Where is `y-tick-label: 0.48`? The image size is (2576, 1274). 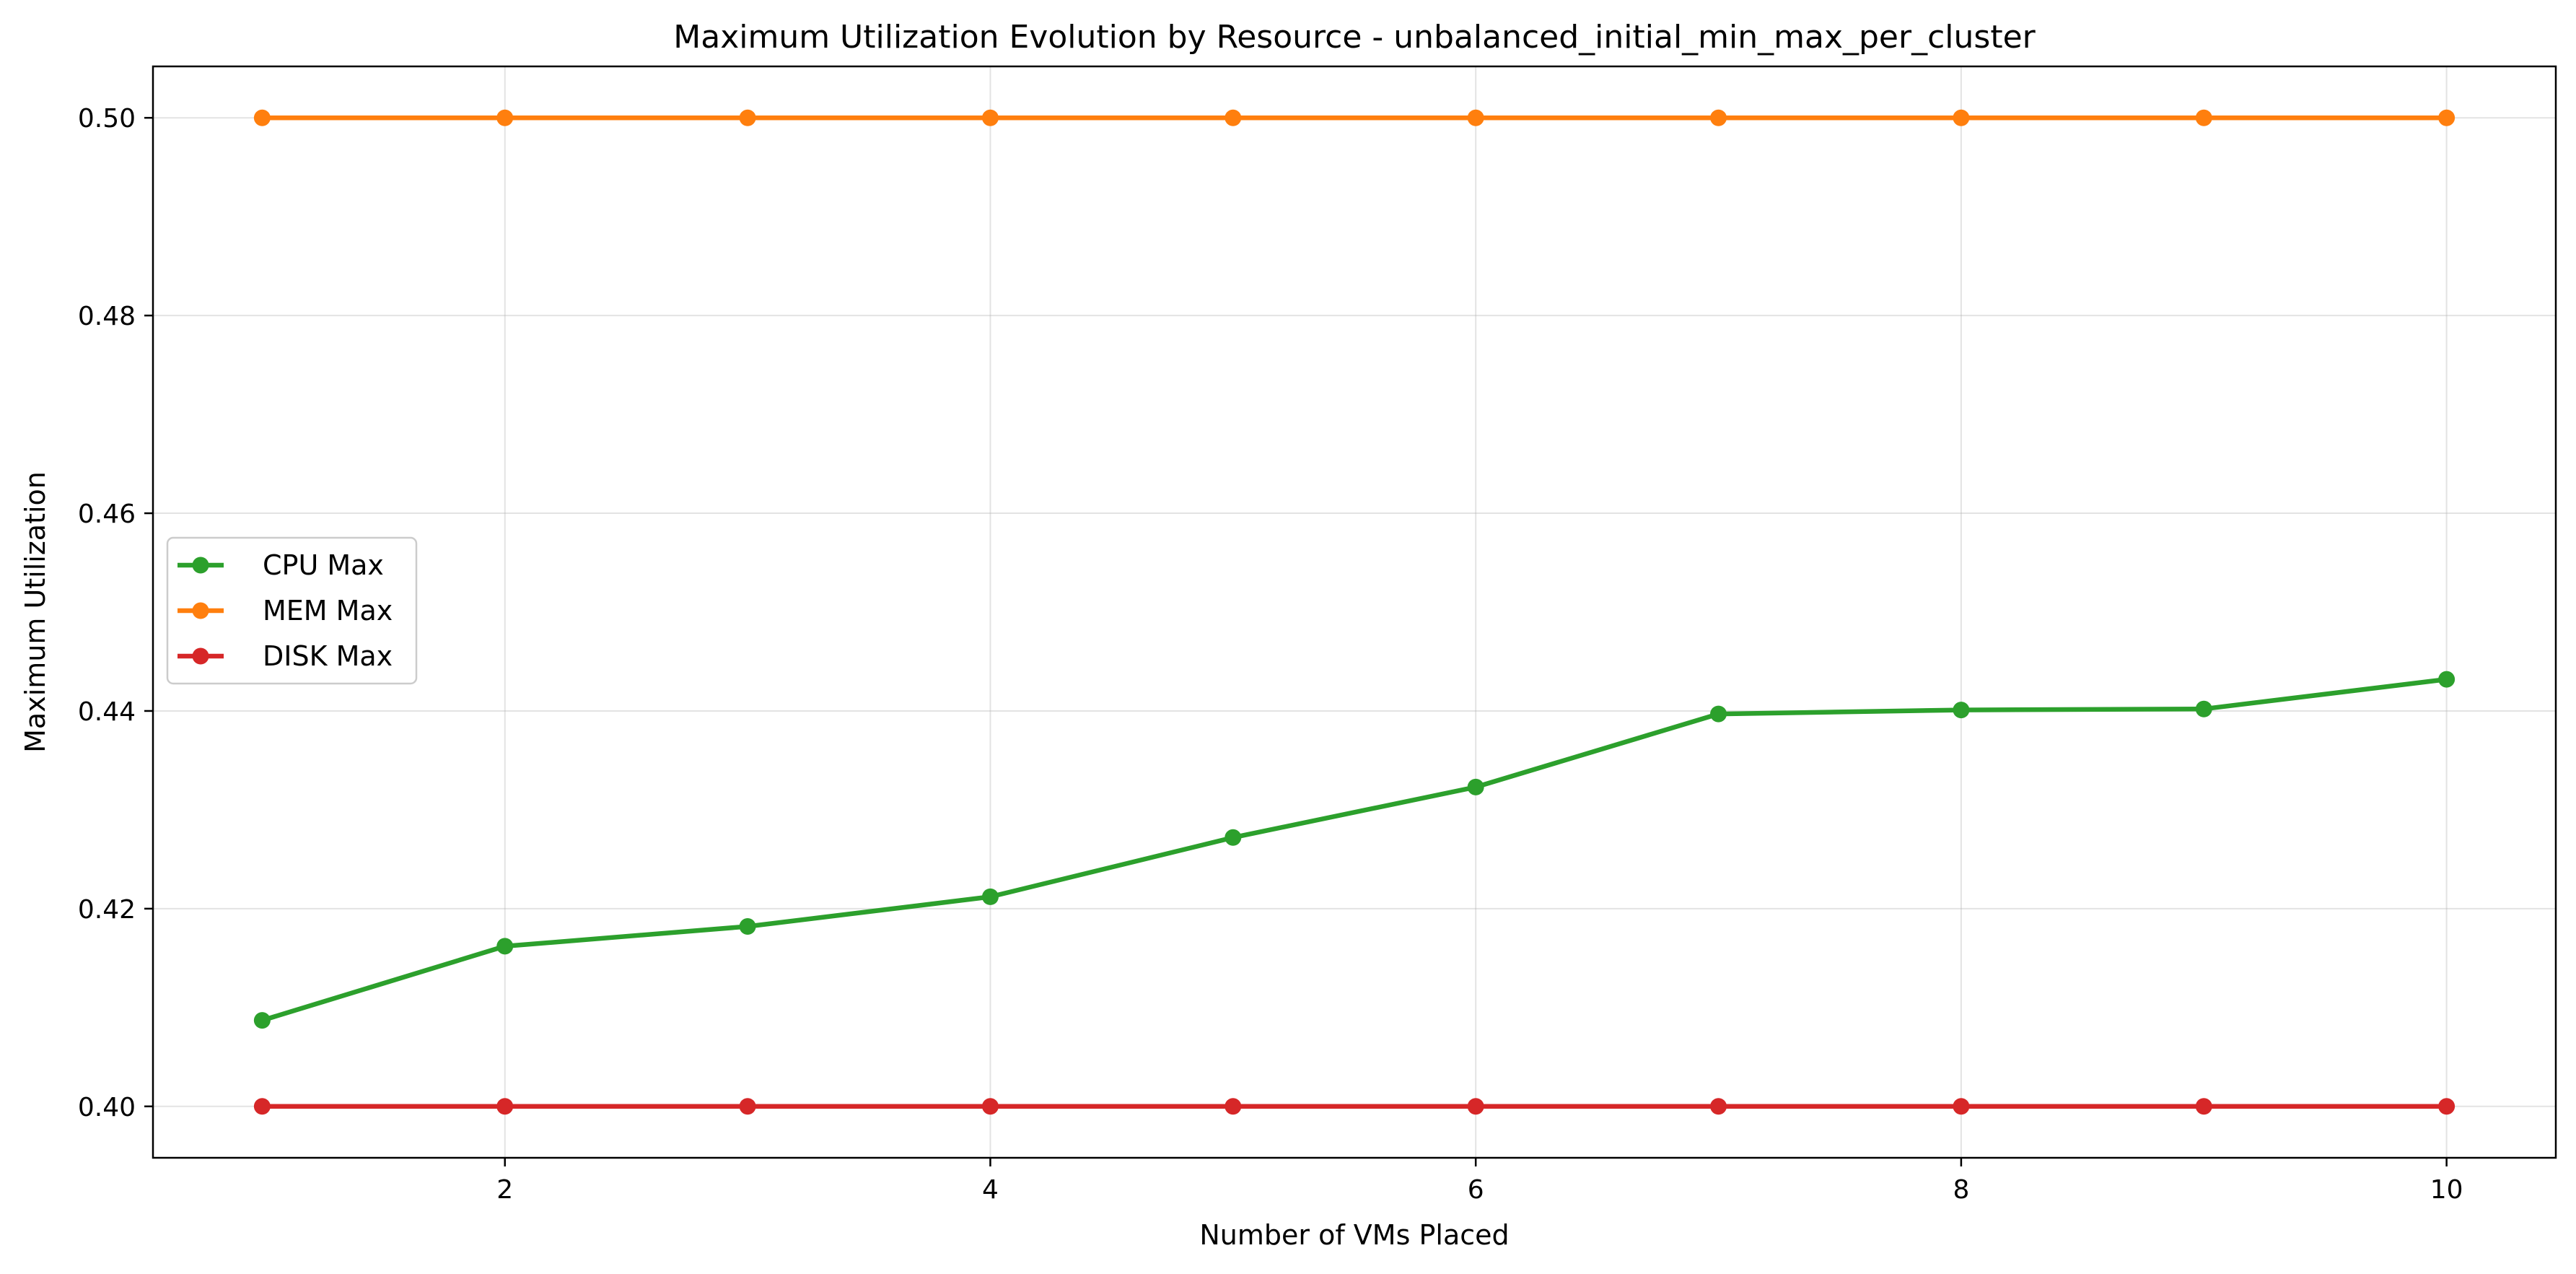
y-tick-label: 0.48 is located at coordinates (107, 316).